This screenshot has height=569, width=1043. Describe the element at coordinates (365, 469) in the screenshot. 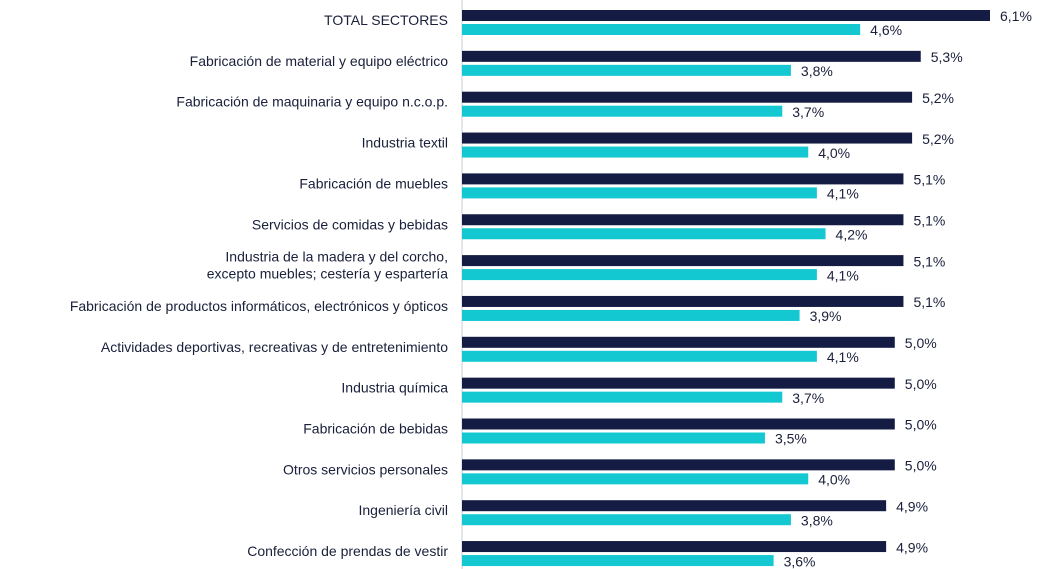

I see `category-label: Otros servicios personales` at that location.